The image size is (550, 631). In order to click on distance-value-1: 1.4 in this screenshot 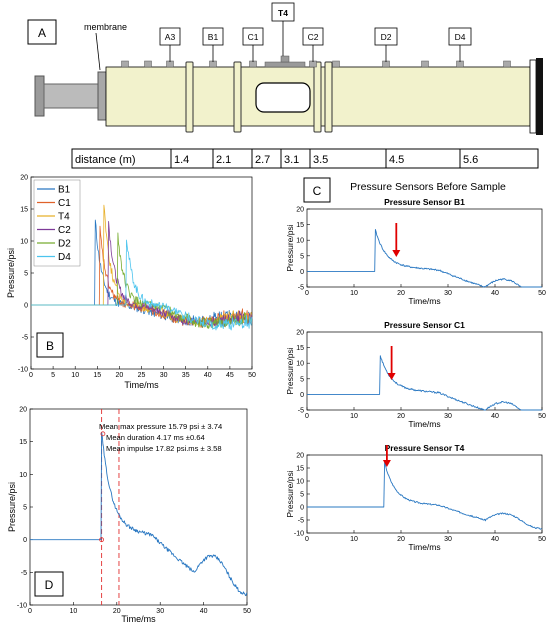, I will do `click(181, 160)`.